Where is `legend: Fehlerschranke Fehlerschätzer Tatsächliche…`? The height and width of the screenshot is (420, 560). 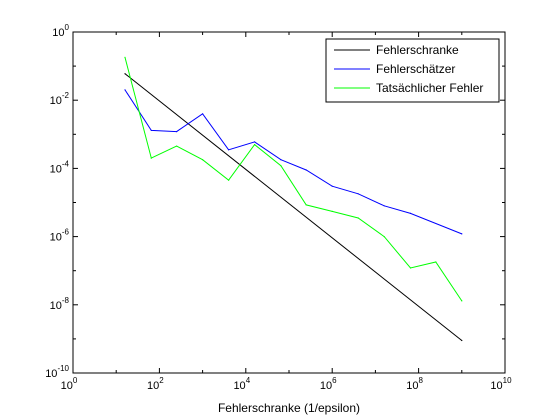
legend: Fehlerschranke Fehlerschätzer Tatsächliche… is located at coordinates (412, 70).